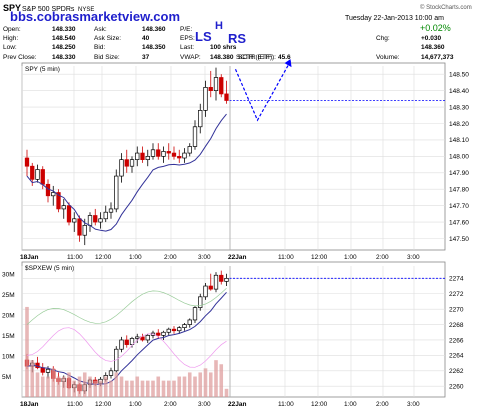 This screenshot has width=480, height=406. Describe the element at coordinates (8, 315) in the screenshot. I see `volume-tick-label: 20M` at that location.